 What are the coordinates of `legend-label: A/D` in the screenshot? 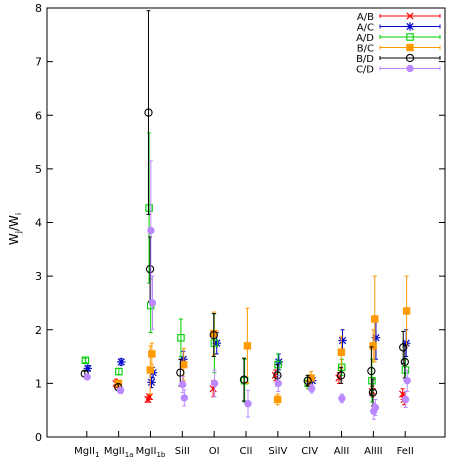 It's located at (365, 38).